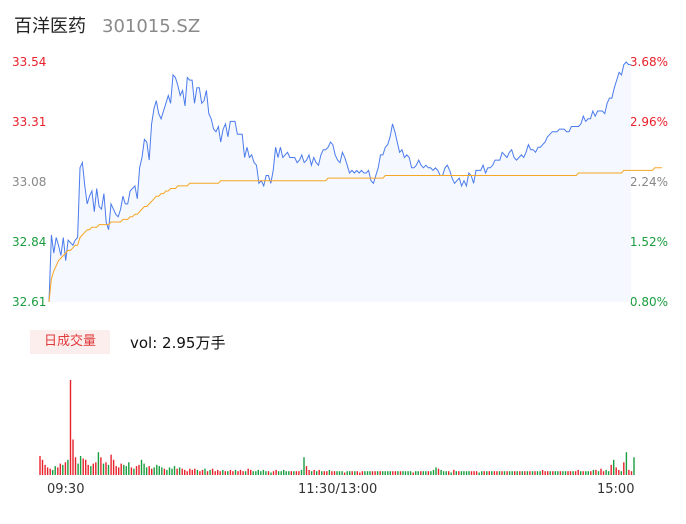 This screenshot has width=686, height=524. Describe the element at coordinates (178, 343) in the screenshot. I see `volume-summary: vol: 2.95万手` at that location.